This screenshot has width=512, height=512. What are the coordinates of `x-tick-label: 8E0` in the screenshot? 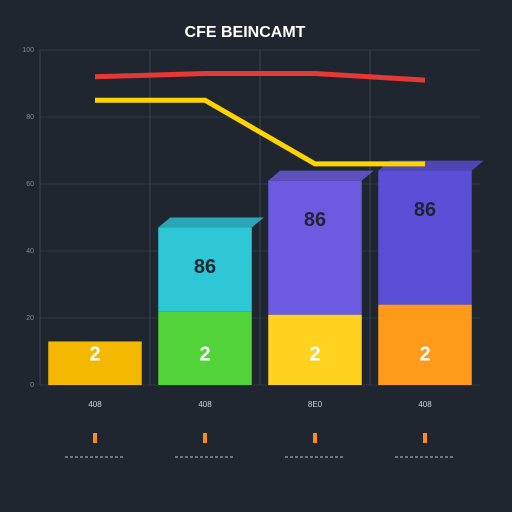 It's located at (315, 404).